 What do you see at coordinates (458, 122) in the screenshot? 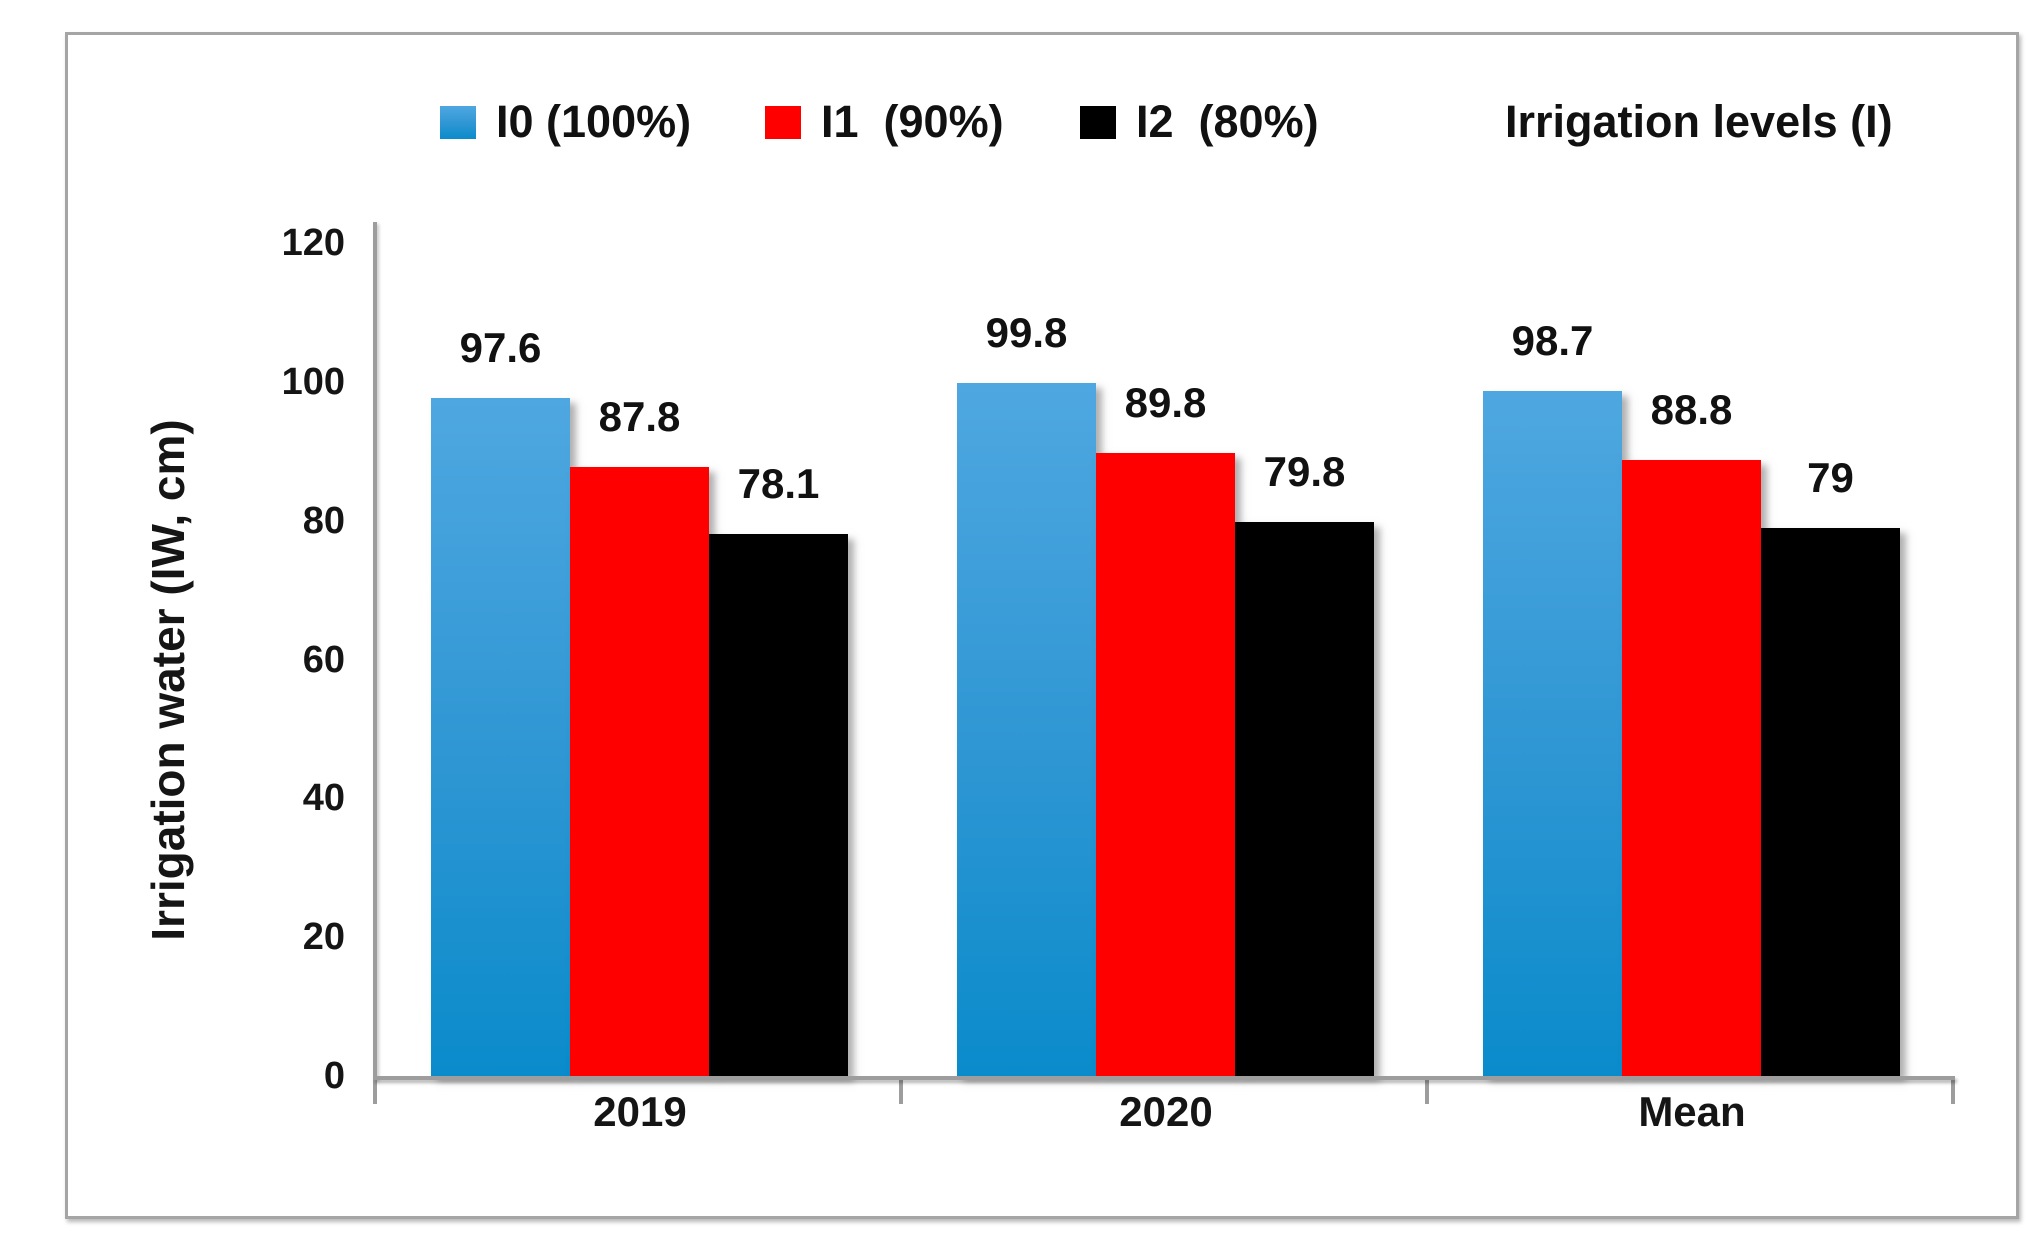
I see `legend-swatch-i0-icon` at bounding box center [458, 122].